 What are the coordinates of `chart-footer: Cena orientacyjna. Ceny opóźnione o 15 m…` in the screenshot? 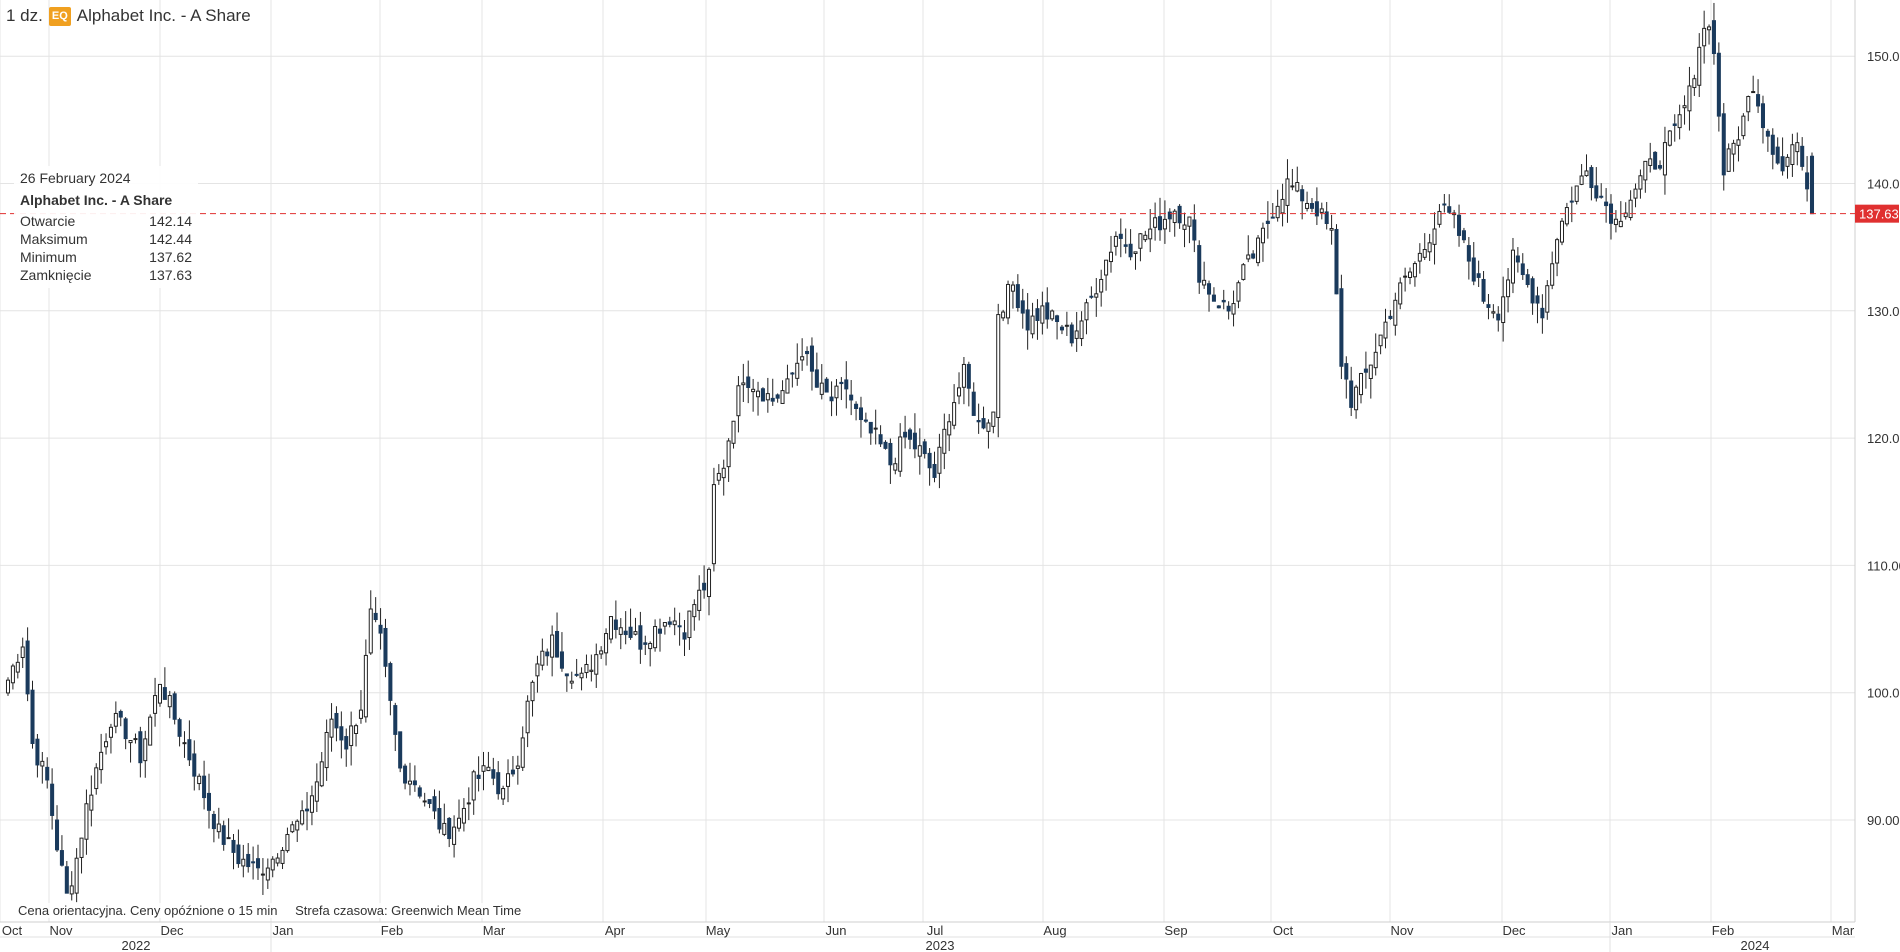 It's located at (270, 910).